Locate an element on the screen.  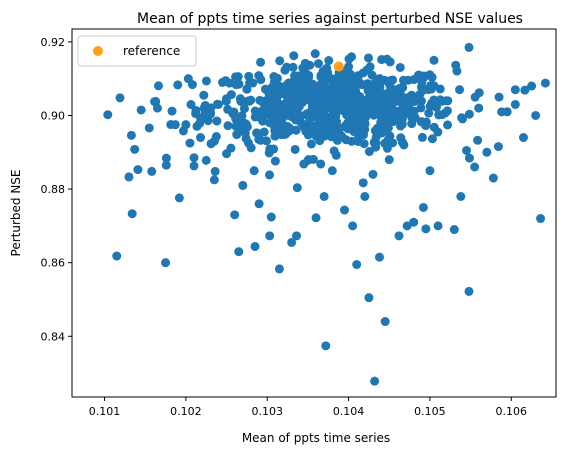
y-tick-label: 0.86 is located at coordinates (53, 263).